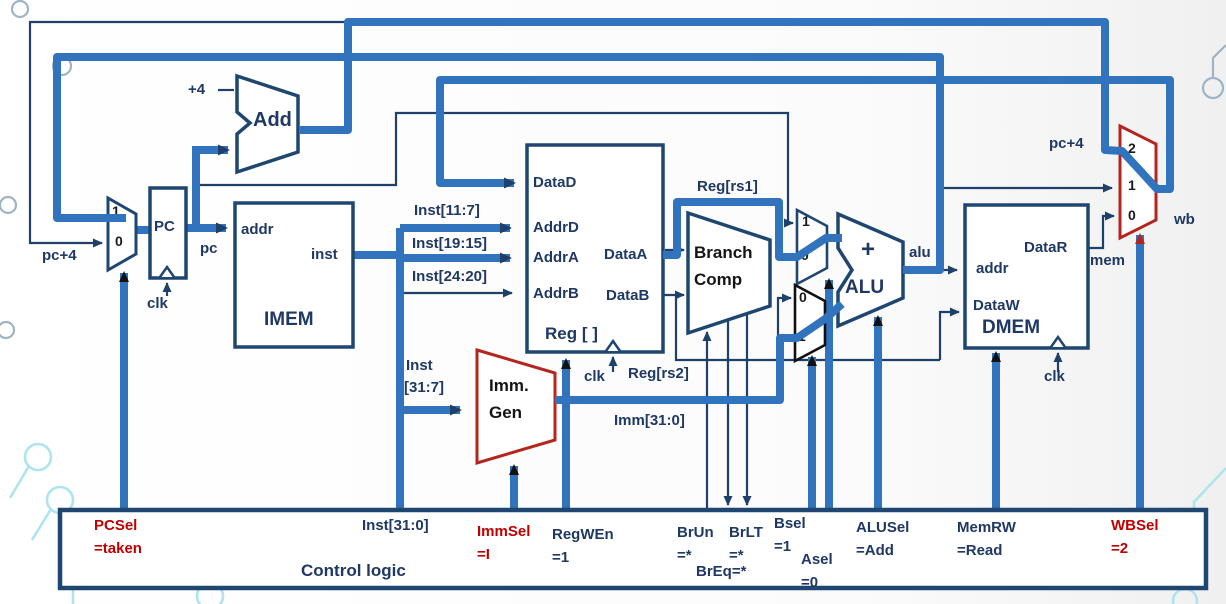 This screenshot has width=1226, height=604. What do you see at coordinates (1132, 215) in the screenshot?
I see `wbmux-input0-label: 0` at bounding box center [1132, 215].